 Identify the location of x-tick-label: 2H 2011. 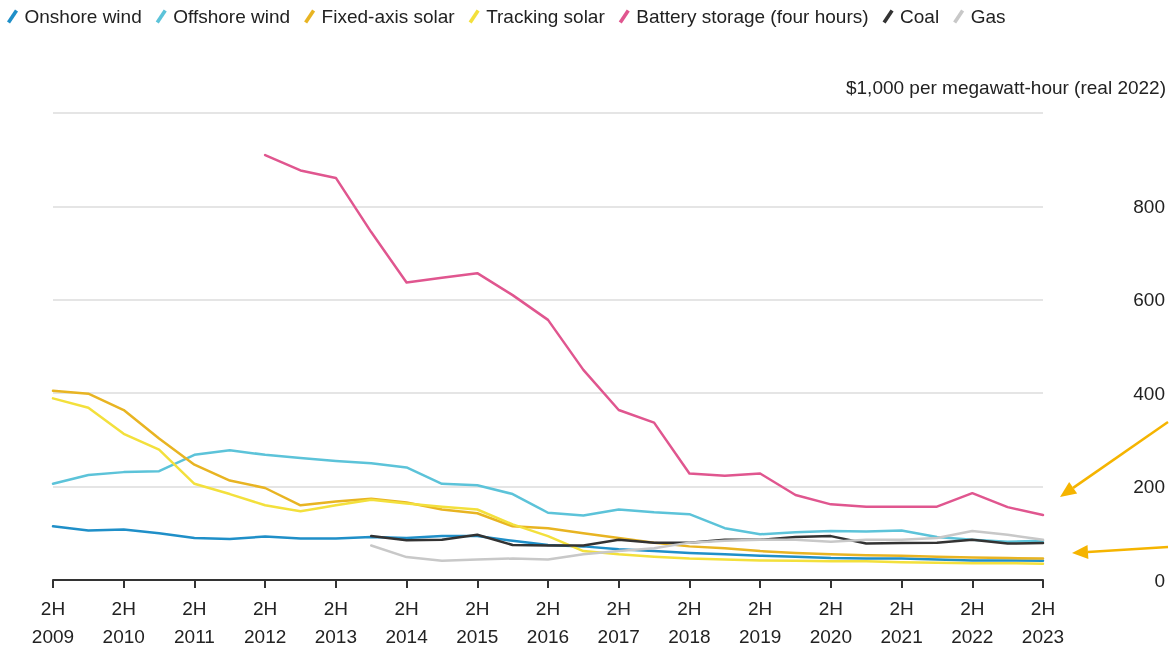
(194, 622).